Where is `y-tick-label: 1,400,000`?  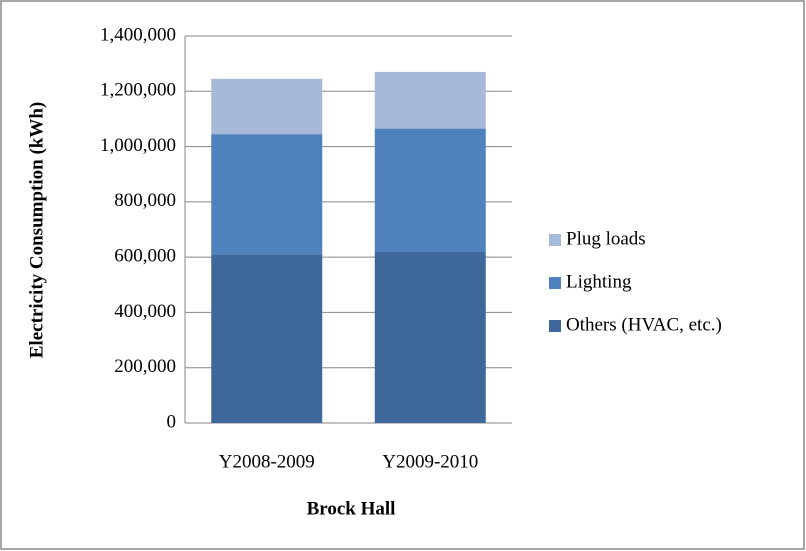 y-tick-label: 1,400,000 is located at coordinates (138, 34).